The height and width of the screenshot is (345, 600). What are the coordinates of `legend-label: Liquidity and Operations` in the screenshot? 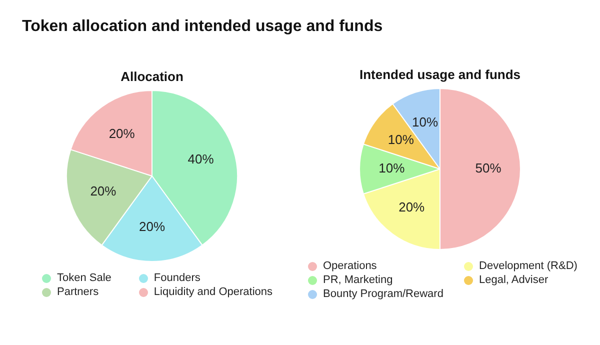 It's located at (213, 292).